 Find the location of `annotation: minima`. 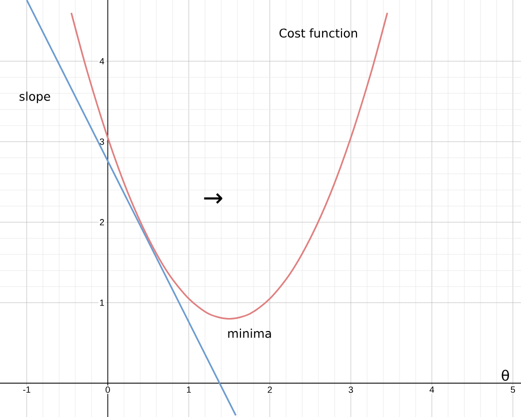

annotation: minima is located at coordinates (249, 333).